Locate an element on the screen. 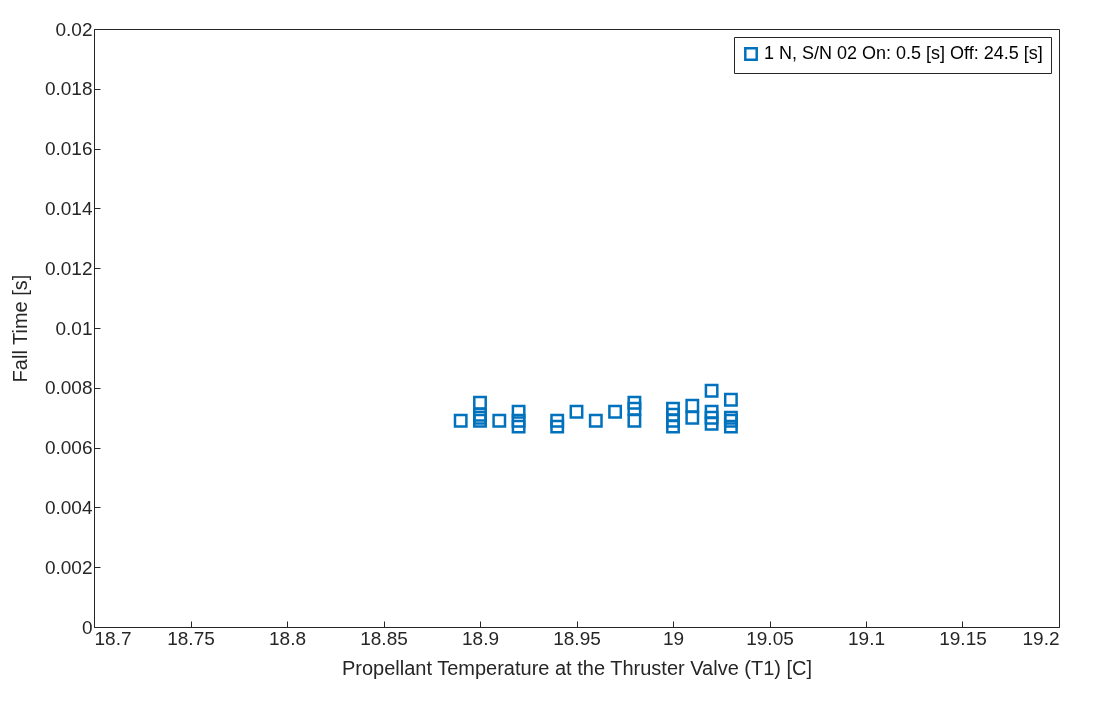 The width and height of the screenshot is (1118, 702). y-tick-label: 0 is located at coordinates (87, 627).